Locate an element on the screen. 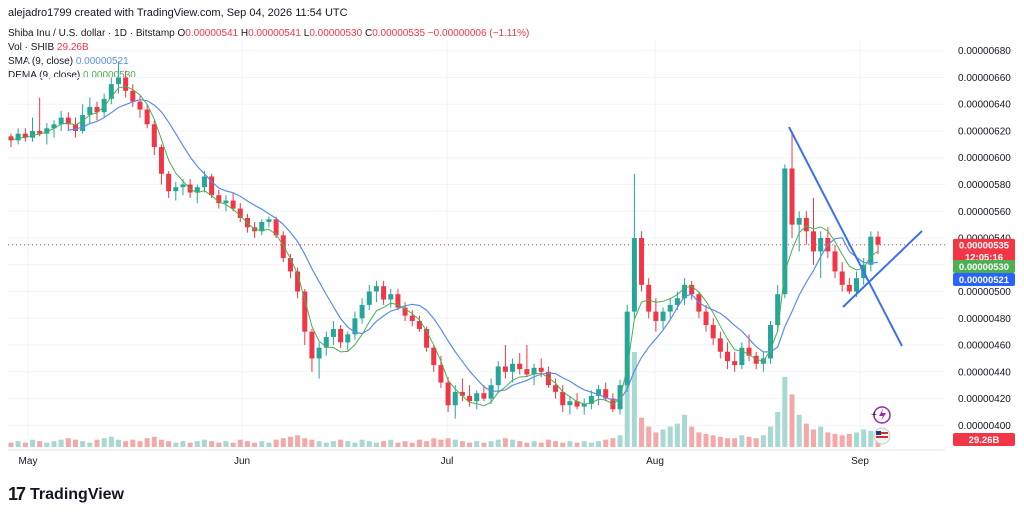 This screenshot has height=517, width=1024. plus-icon: + is located at coordinates (874, 415).